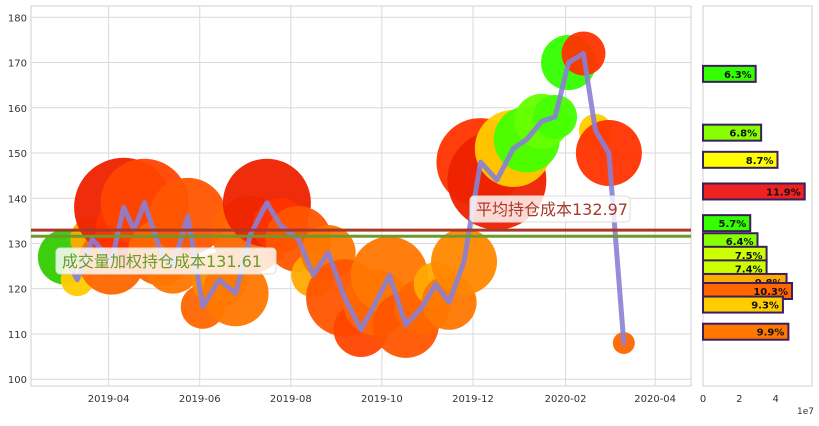 The height and width of the screenshot is (426, 819). I want to click on weighted-cost-label: 成交量加权持仓成本131.61, so click(162, 261).